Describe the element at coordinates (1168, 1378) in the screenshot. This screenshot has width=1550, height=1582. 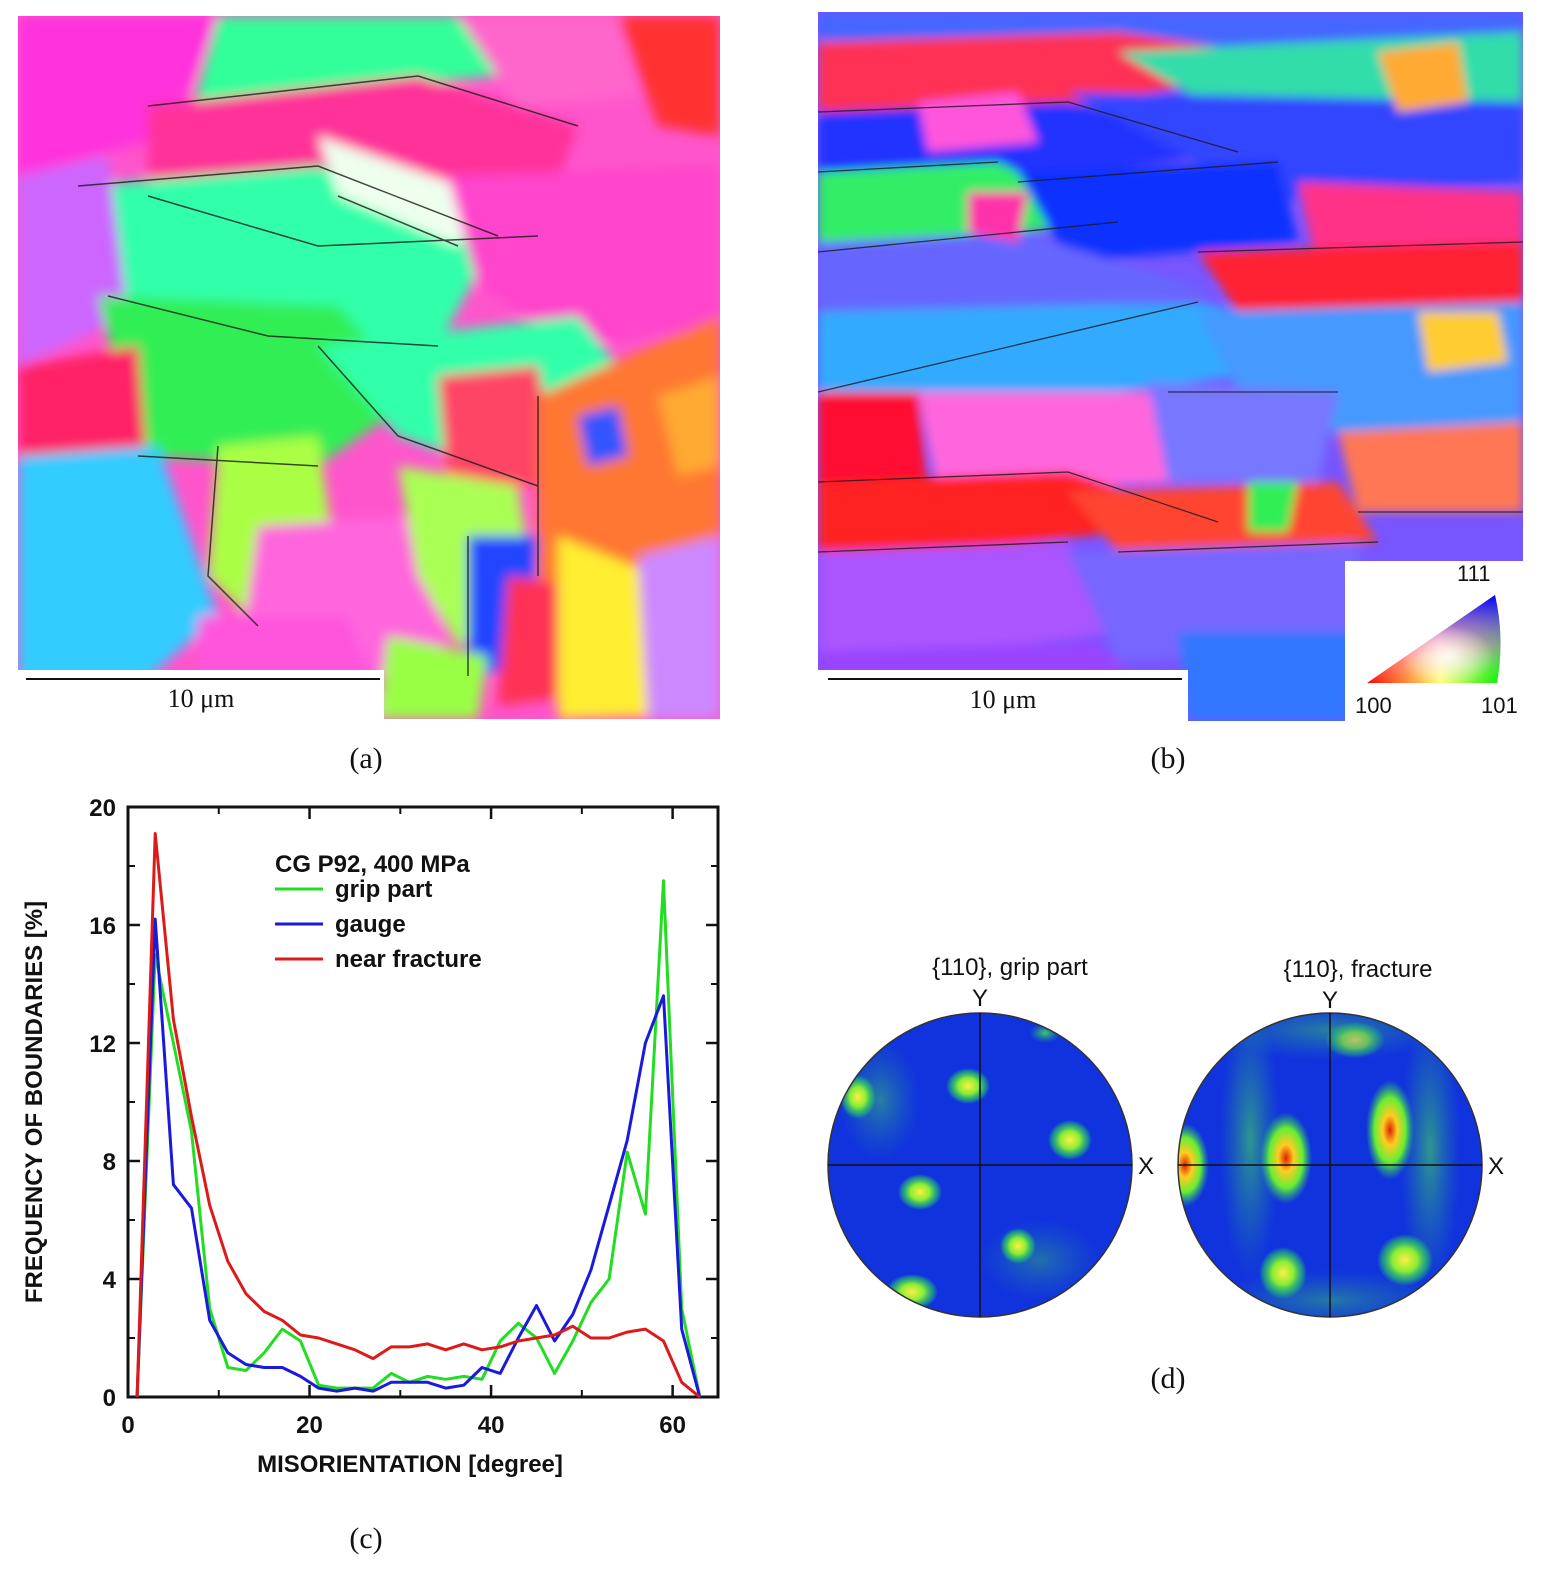
I see `panel-label-d: (d)` at that location.